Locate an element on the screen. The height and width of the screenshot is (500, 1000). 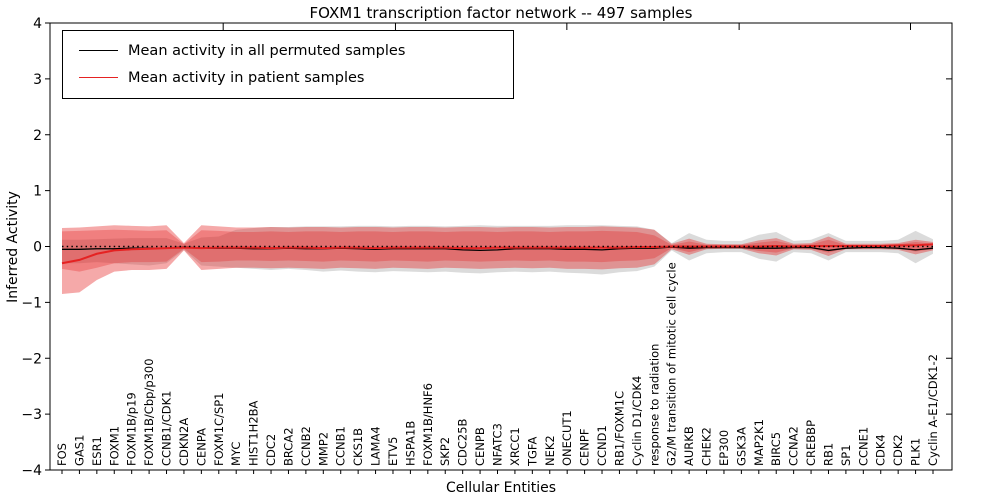
x-tick-label: EP300 is located at coordinates (724, 448).